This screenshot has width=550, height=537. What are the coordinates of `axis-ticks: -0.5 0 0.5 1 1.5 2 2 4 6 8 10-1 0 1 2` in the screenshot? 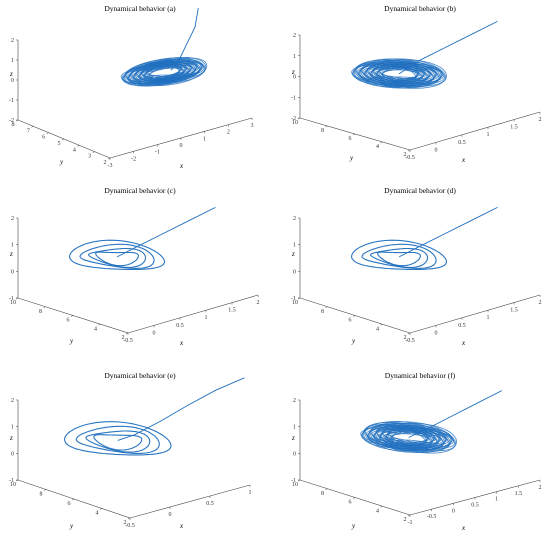 It's located at (416, 280).